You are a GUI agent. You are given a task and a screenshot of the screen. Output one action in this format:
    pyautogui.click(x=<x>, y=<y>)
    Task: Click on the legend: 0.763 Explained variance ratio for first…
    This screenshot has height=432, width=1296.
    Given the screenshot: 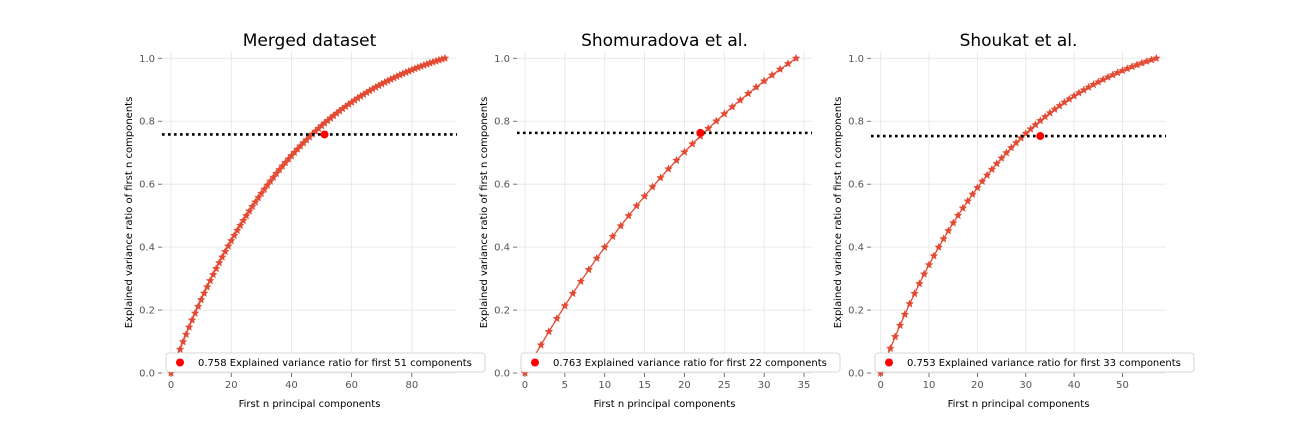 What is the action you would take?
    pyautogui.click(x=680, y=362)
    